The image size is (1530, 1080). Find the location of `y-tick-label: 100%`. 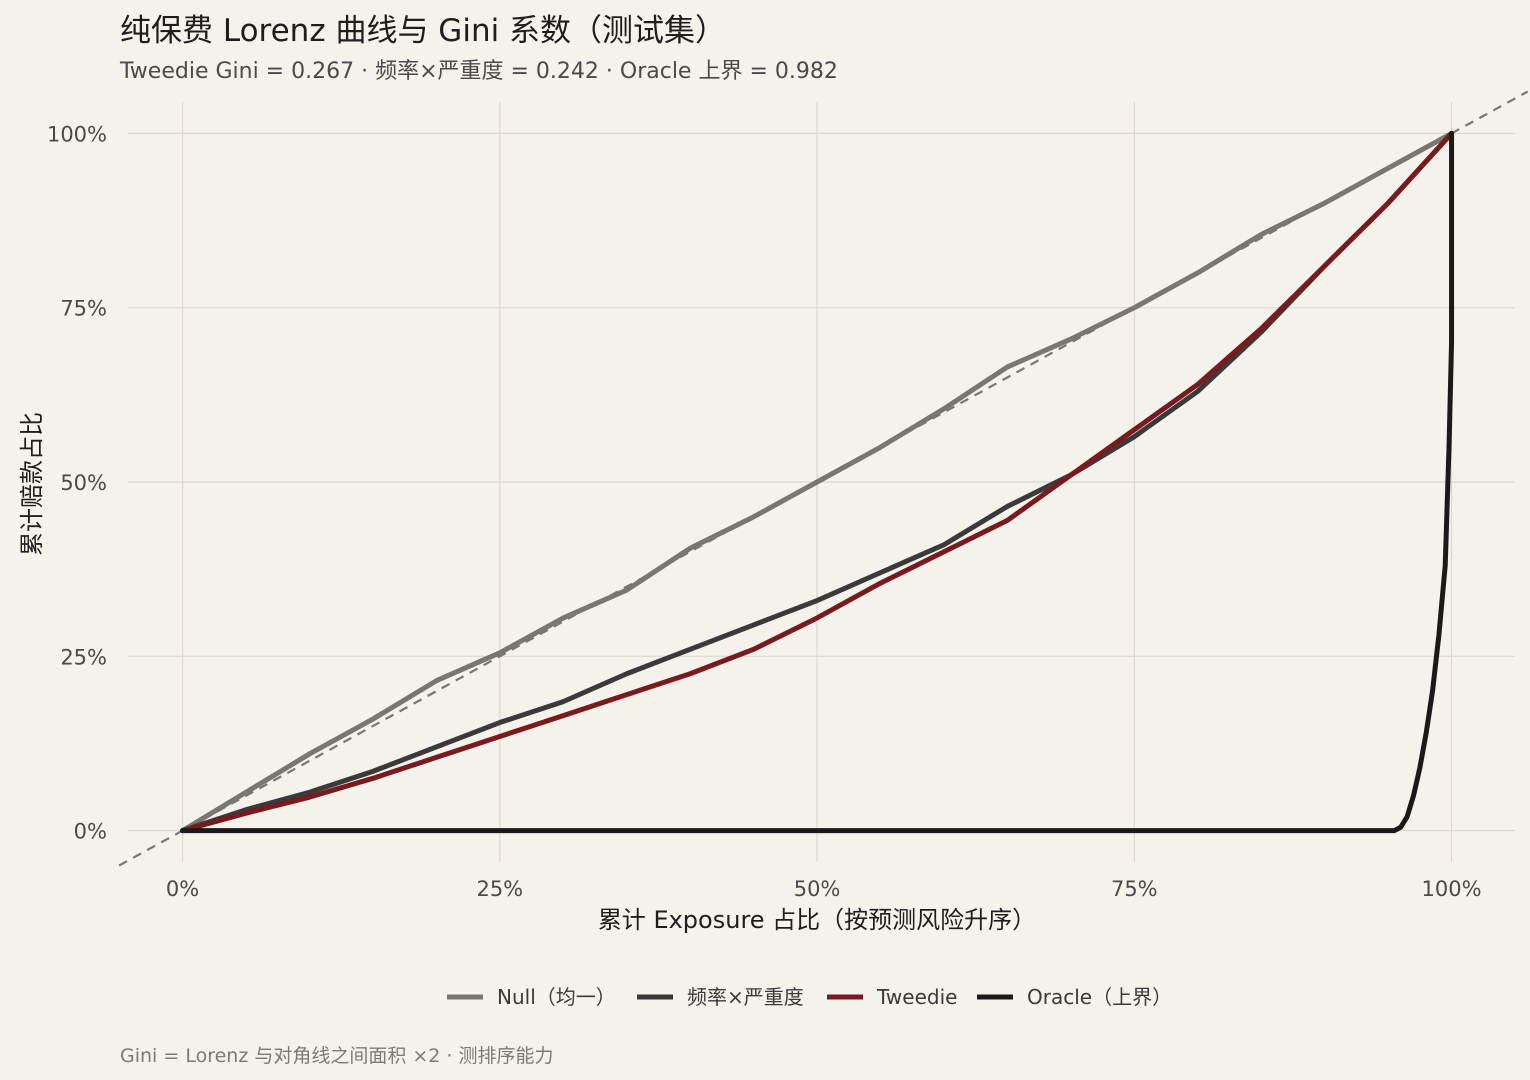

y-tick-label: 100% is located at coordinates (77, 134).